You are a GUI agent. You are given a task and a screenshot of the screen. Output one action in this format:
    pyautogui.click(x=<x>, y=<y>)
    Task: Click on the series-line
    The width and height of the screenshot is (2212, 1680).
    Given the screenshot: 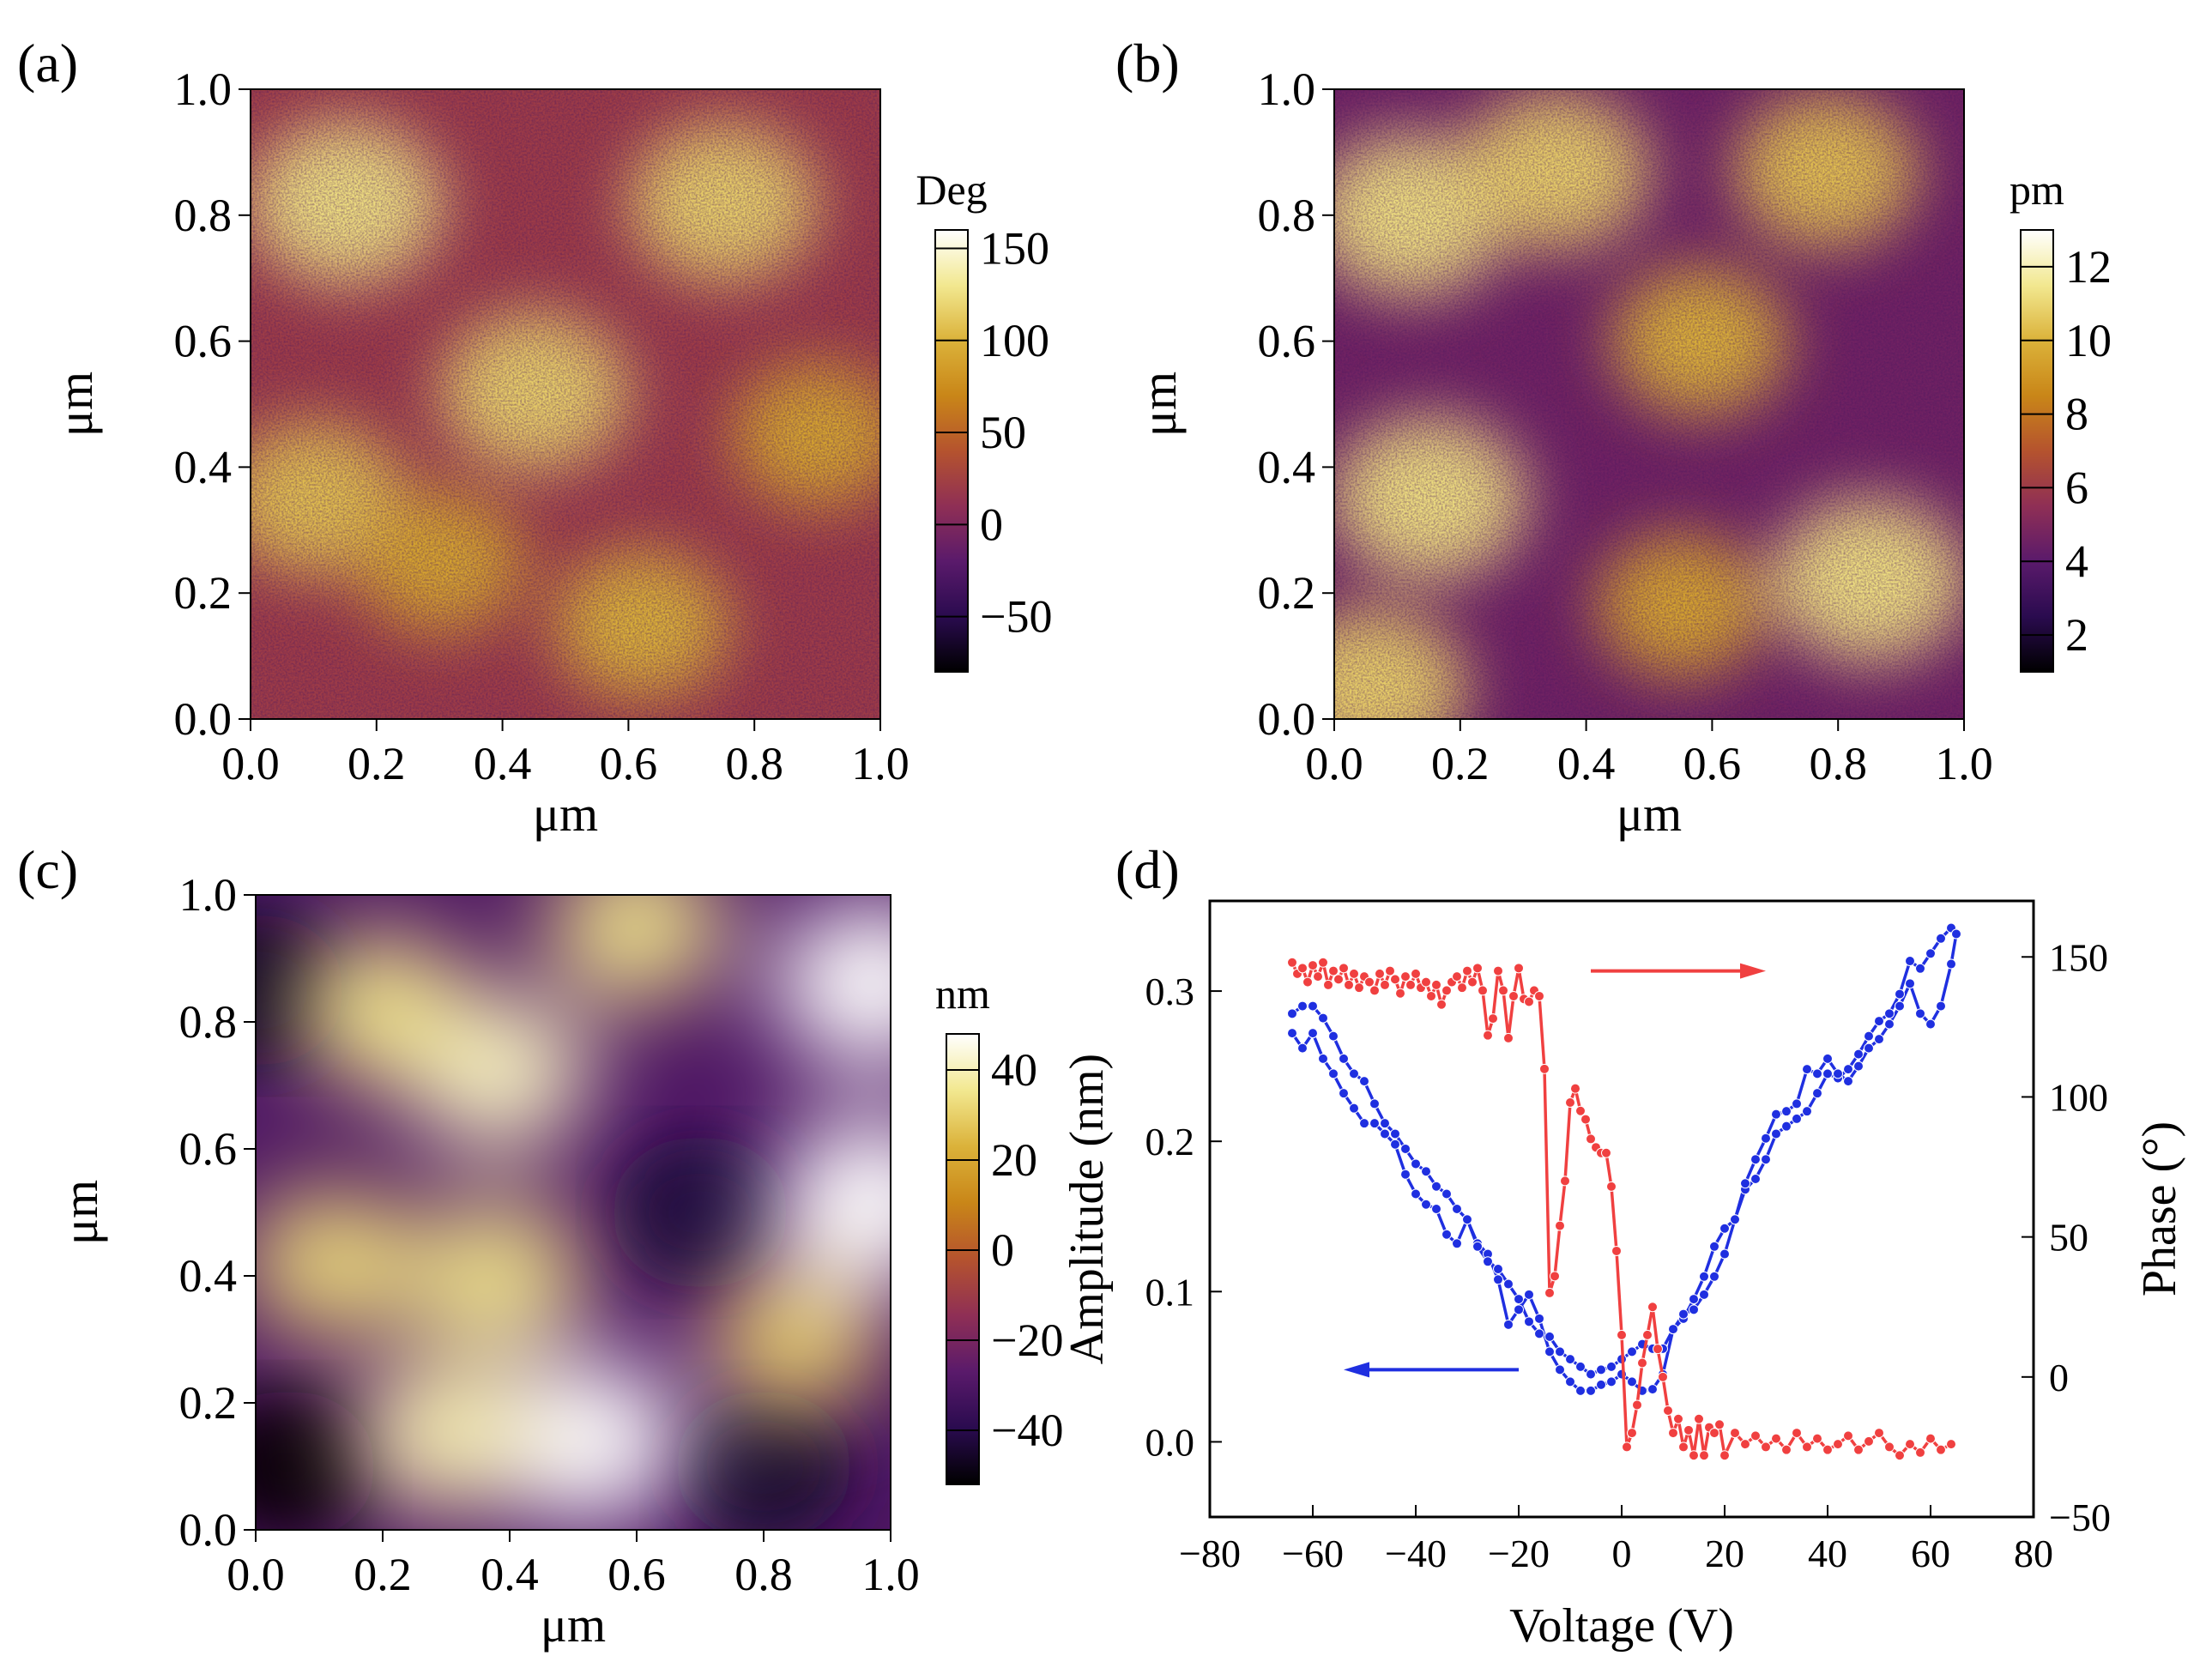 What is the action you would take?
    pyautogui.click(x=1621, y=1209)
    